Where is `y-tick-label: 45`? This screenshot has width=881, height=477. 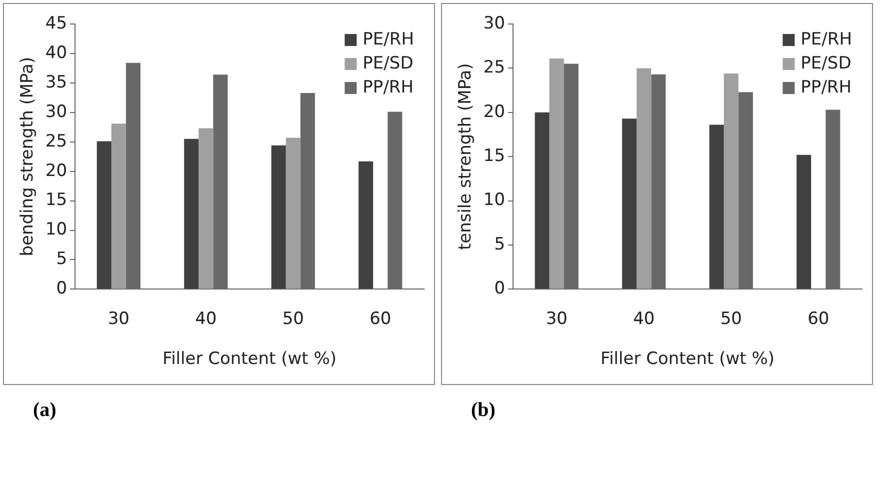
y-tick-label: 45 is located at coordinates (56, 23).